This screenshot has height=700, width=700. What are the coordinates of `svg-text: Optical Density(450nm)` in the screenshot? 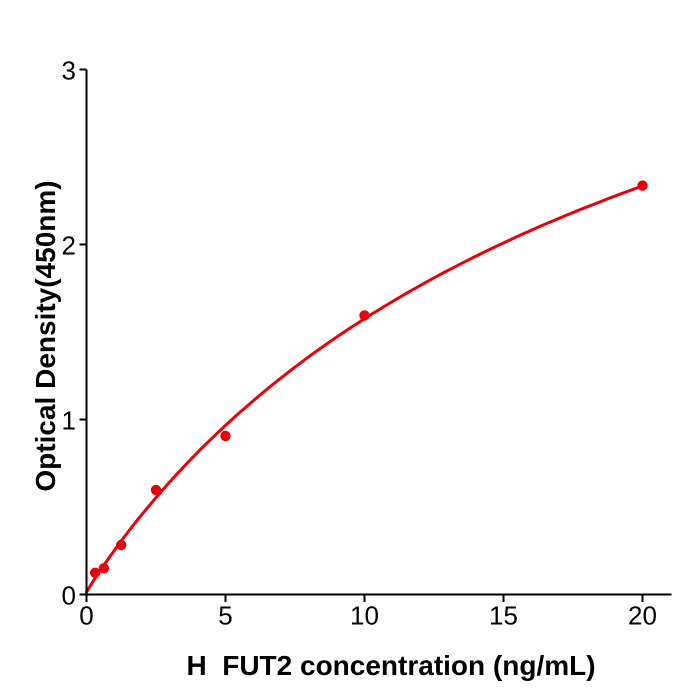 It's located at (45, 335).